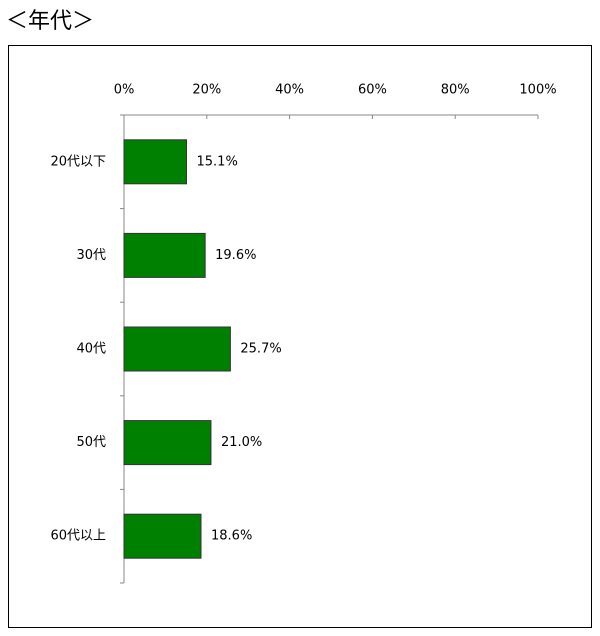 The width and height of the screenshot is (600, 636). I want to click on data-label: 25.7%, so click(260, 349).